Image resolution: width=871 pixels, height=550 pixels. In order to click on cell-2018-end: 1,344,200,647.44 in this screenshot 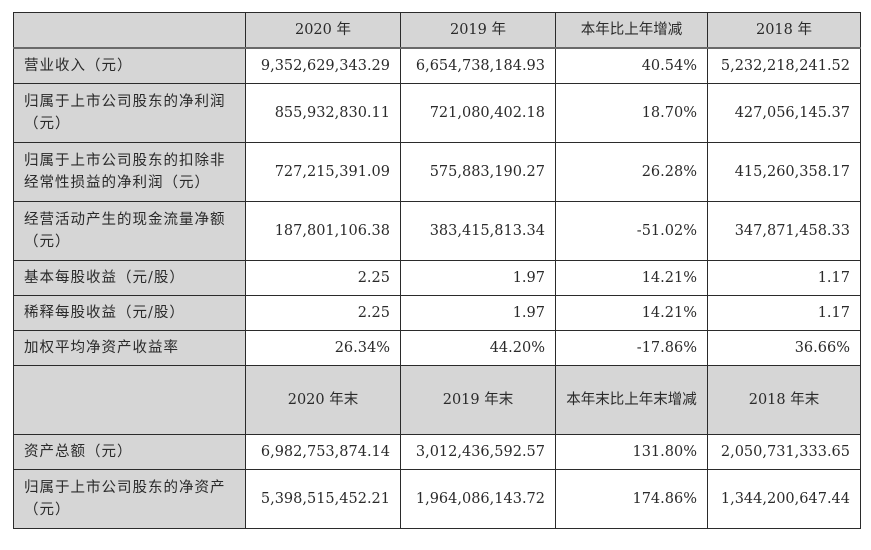, I will do `click(784, 499)`.